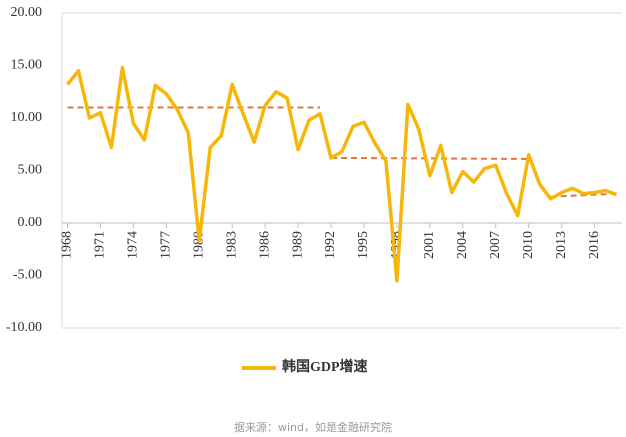 The height and width of the screenshot is (437, 626). Describe the element at coordinates (594, 245) in the screenshot. I see `x-tick-label: 2016` at that location.